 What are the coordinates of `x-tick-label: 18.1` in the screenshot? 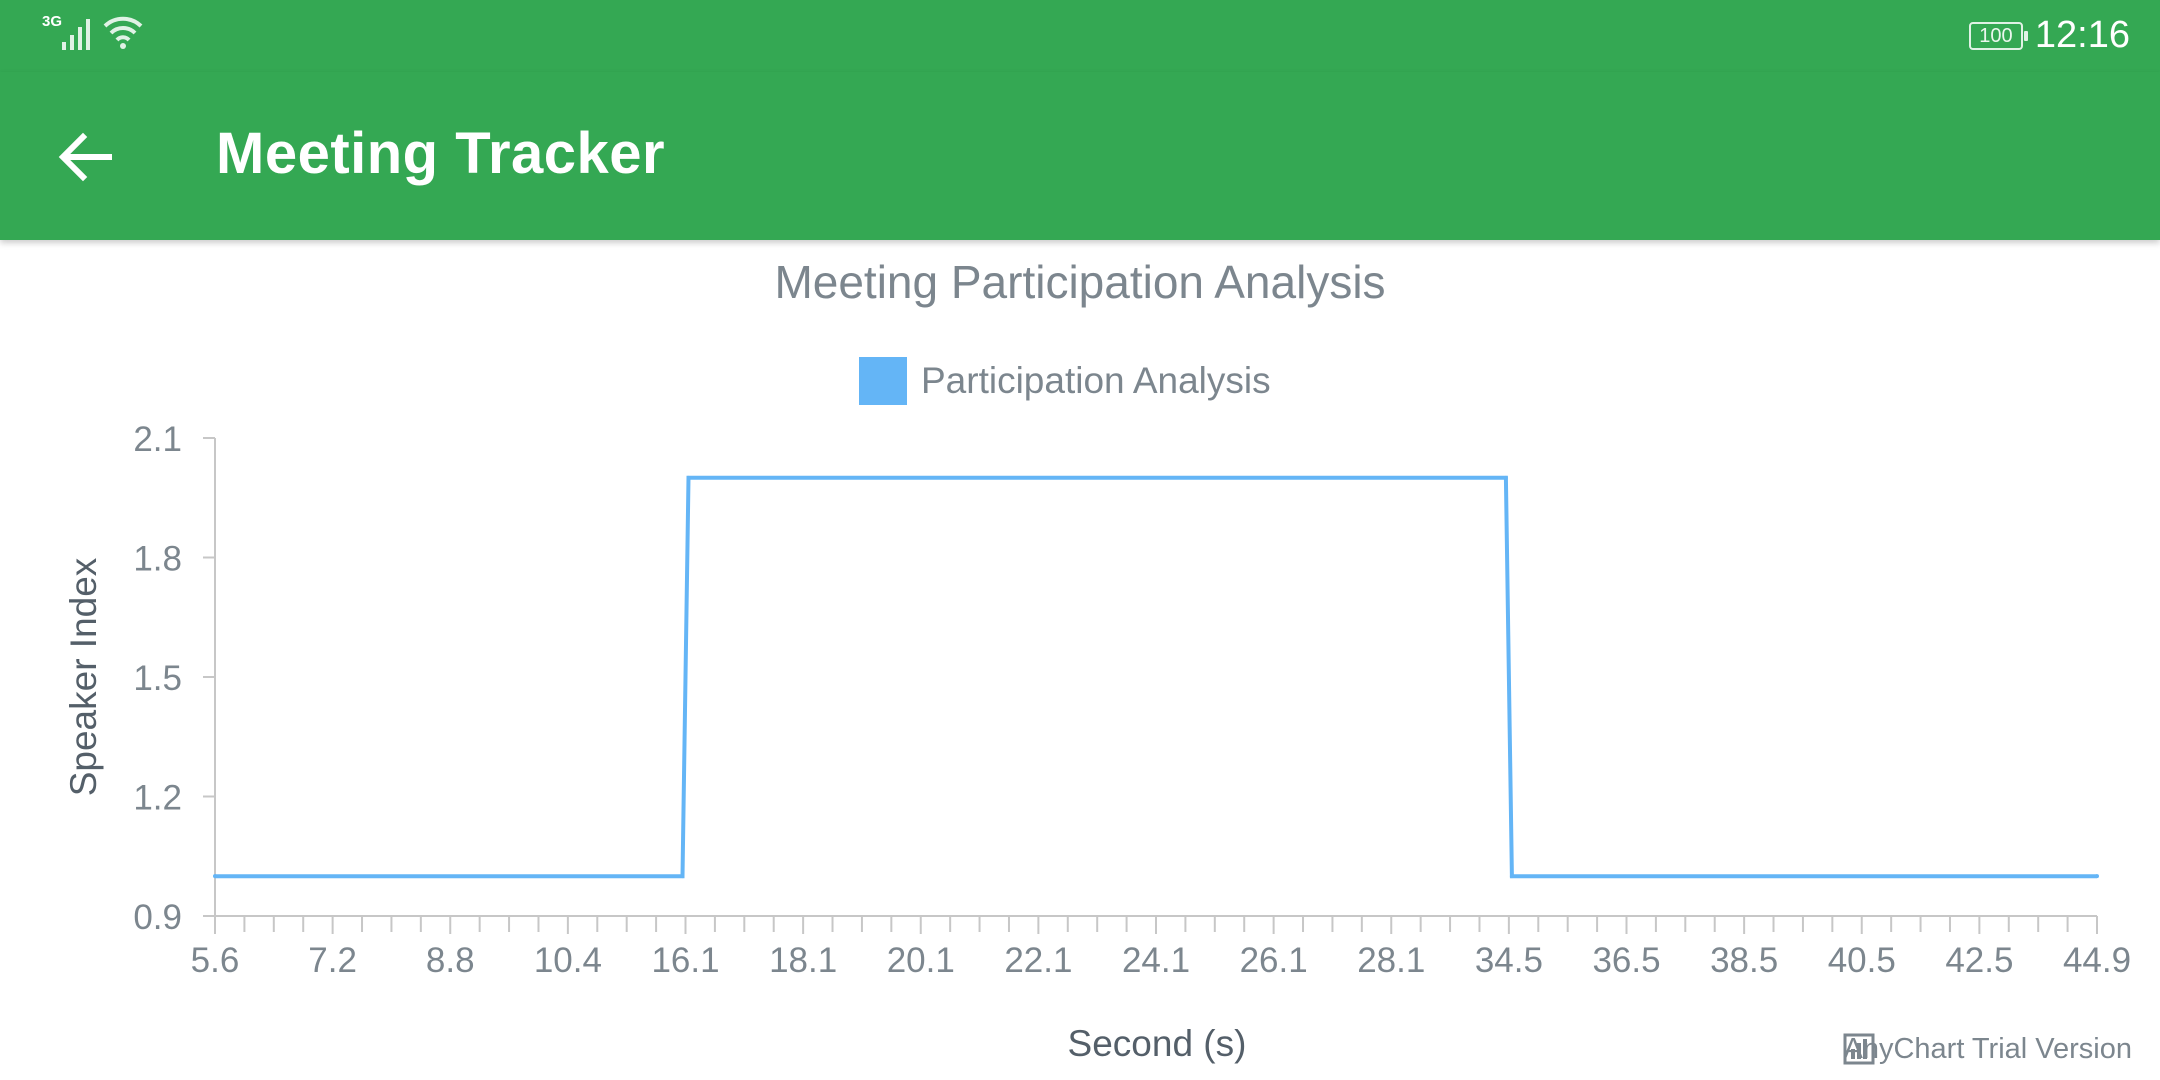 It's located at (803, 960).